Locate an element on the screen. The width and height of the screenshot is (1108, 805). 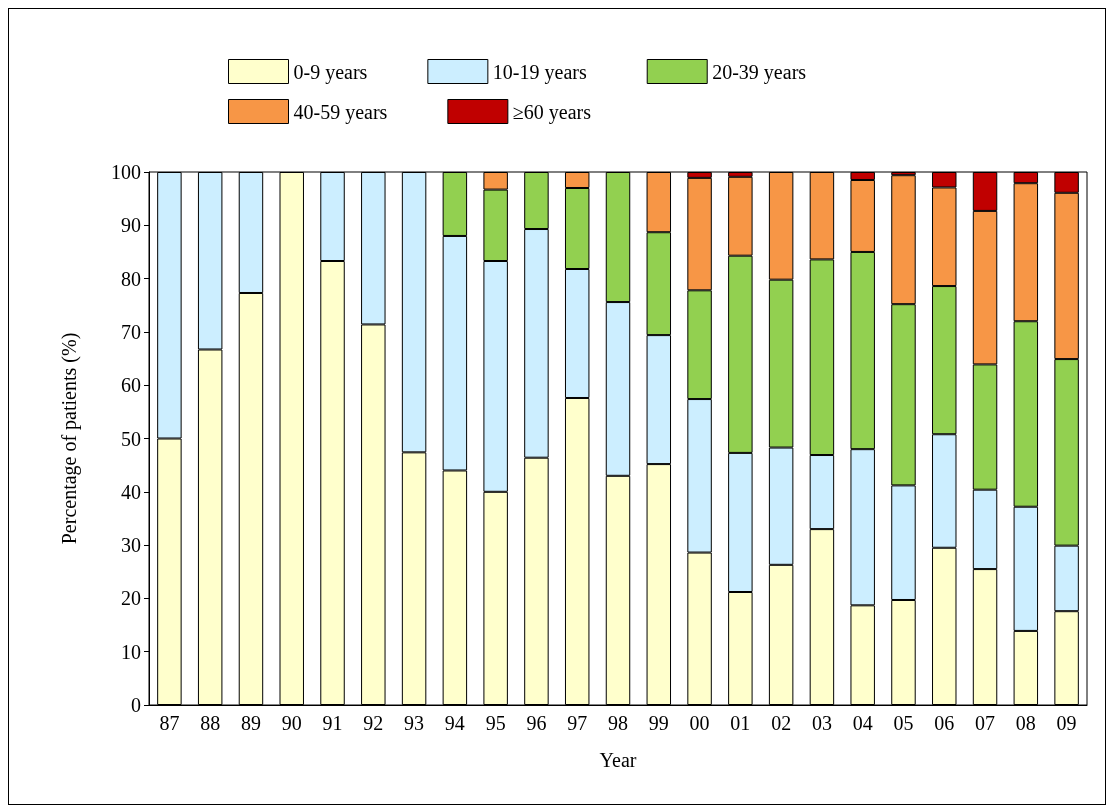
x-tick-label: 03 is located at coordinates (821, 723).